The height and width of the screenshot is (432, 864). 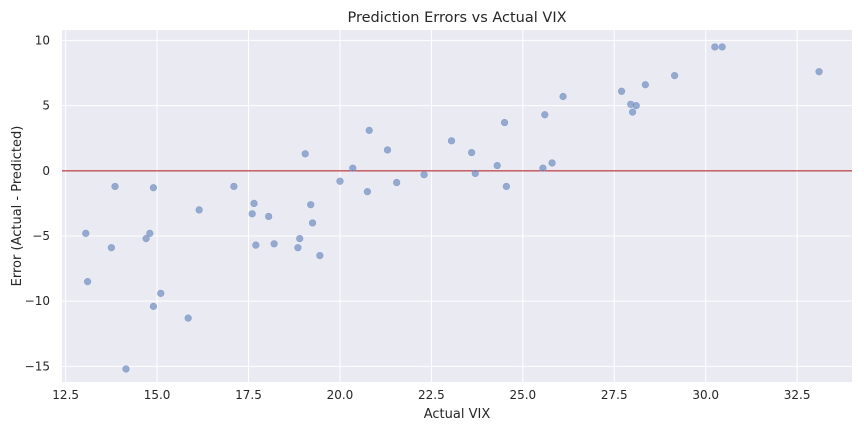 I want to click on x-tick-label: 12.5, so click(x=65, y=395).